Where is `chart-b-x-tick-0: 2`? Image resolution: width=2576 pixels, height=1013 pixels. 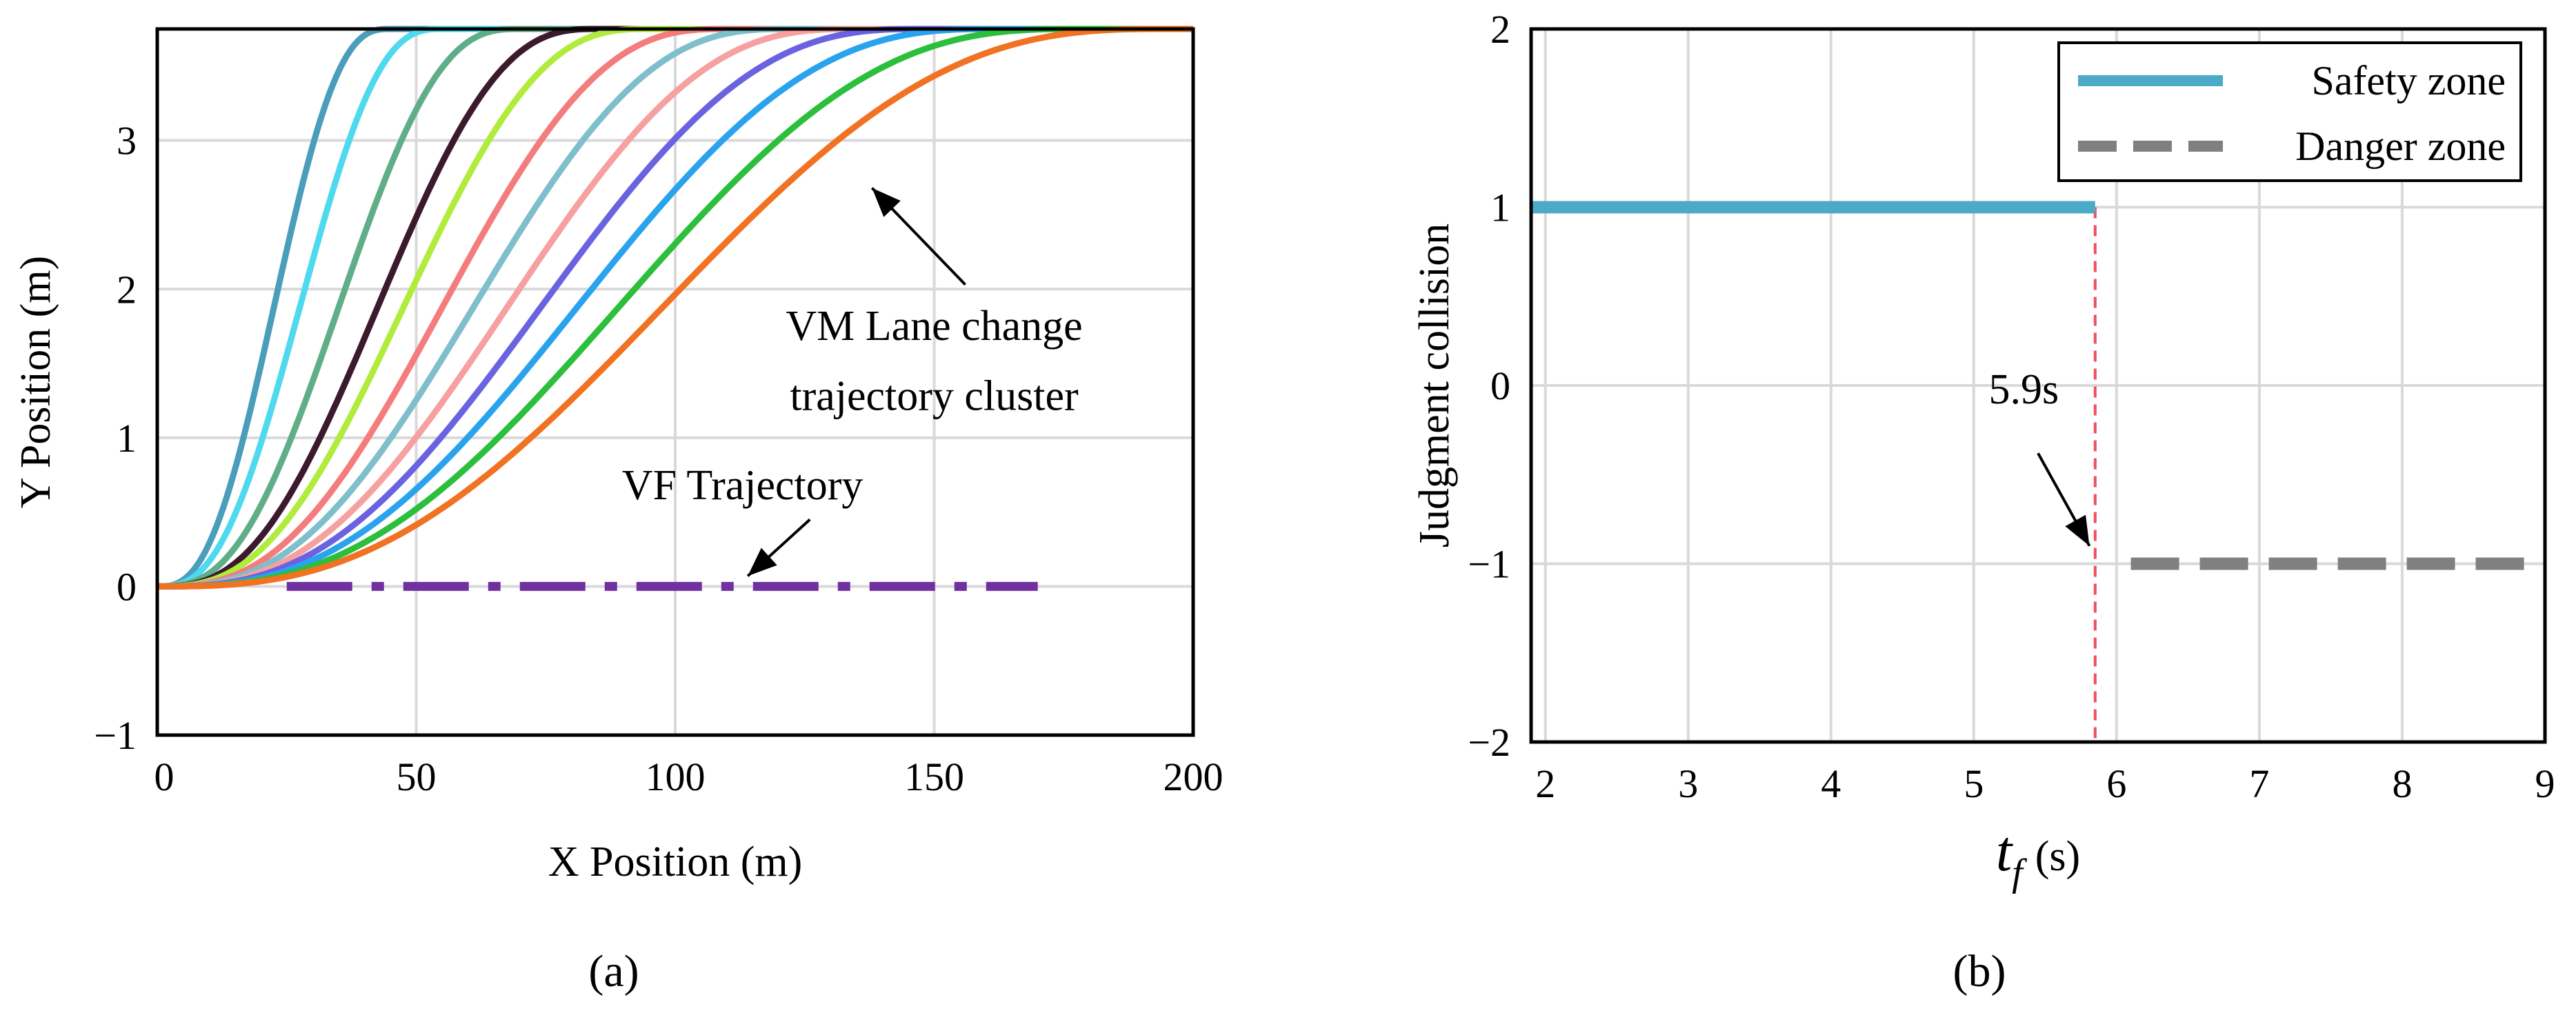
chart-b-x-tick-0: 2 is located at coordinates (1545, 784).